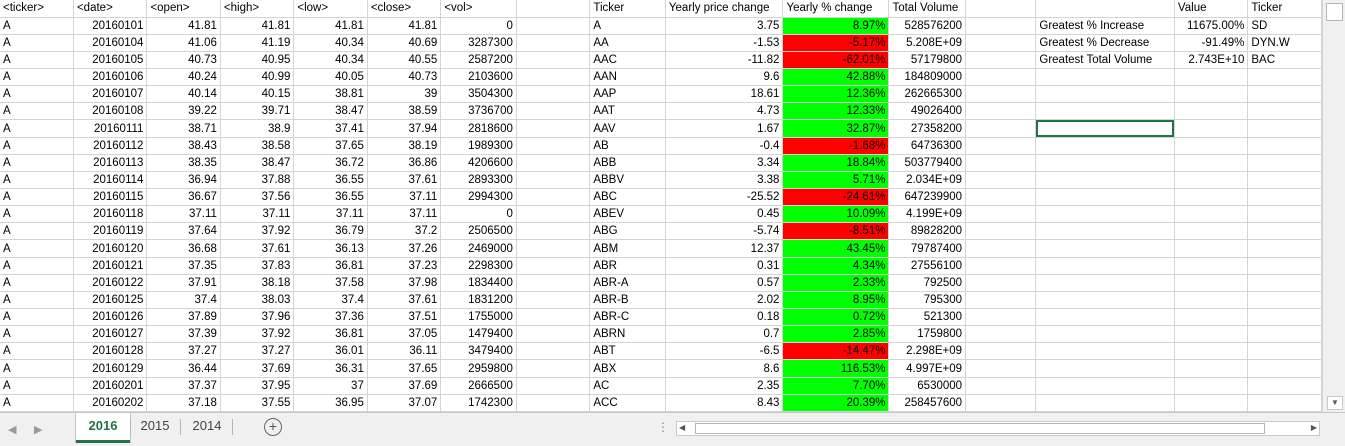 The image size is (1345, 446). What do you see at coordinates (627, 266) in the screenshot?
I see `cell: ABR` at bounding box center [627, 266].